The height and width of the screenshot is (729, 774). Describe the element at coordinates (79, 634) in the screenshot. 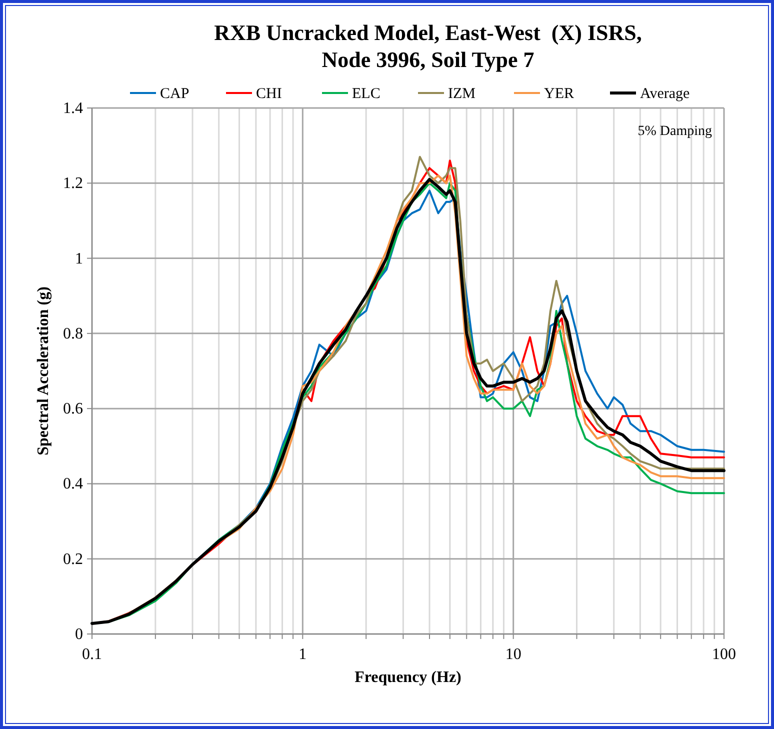

I see `y-tick-label: 0` at that location.